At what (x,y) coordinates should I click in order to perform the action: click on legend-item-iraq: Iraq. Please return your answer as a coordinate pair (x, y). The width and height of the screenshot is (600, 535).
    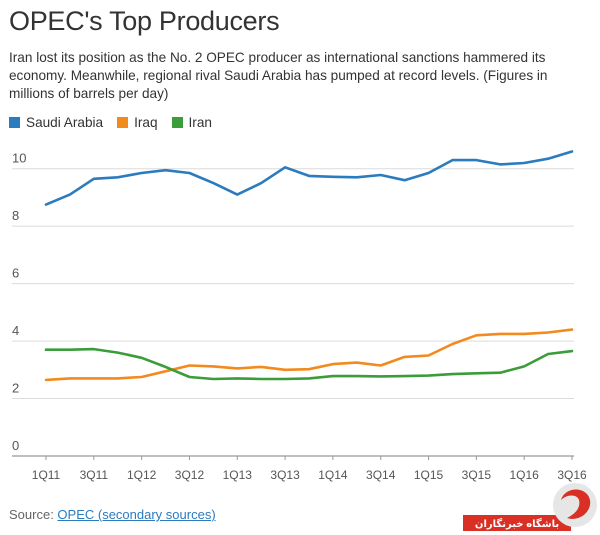
    Looking at the image, I should click on (137, 122).